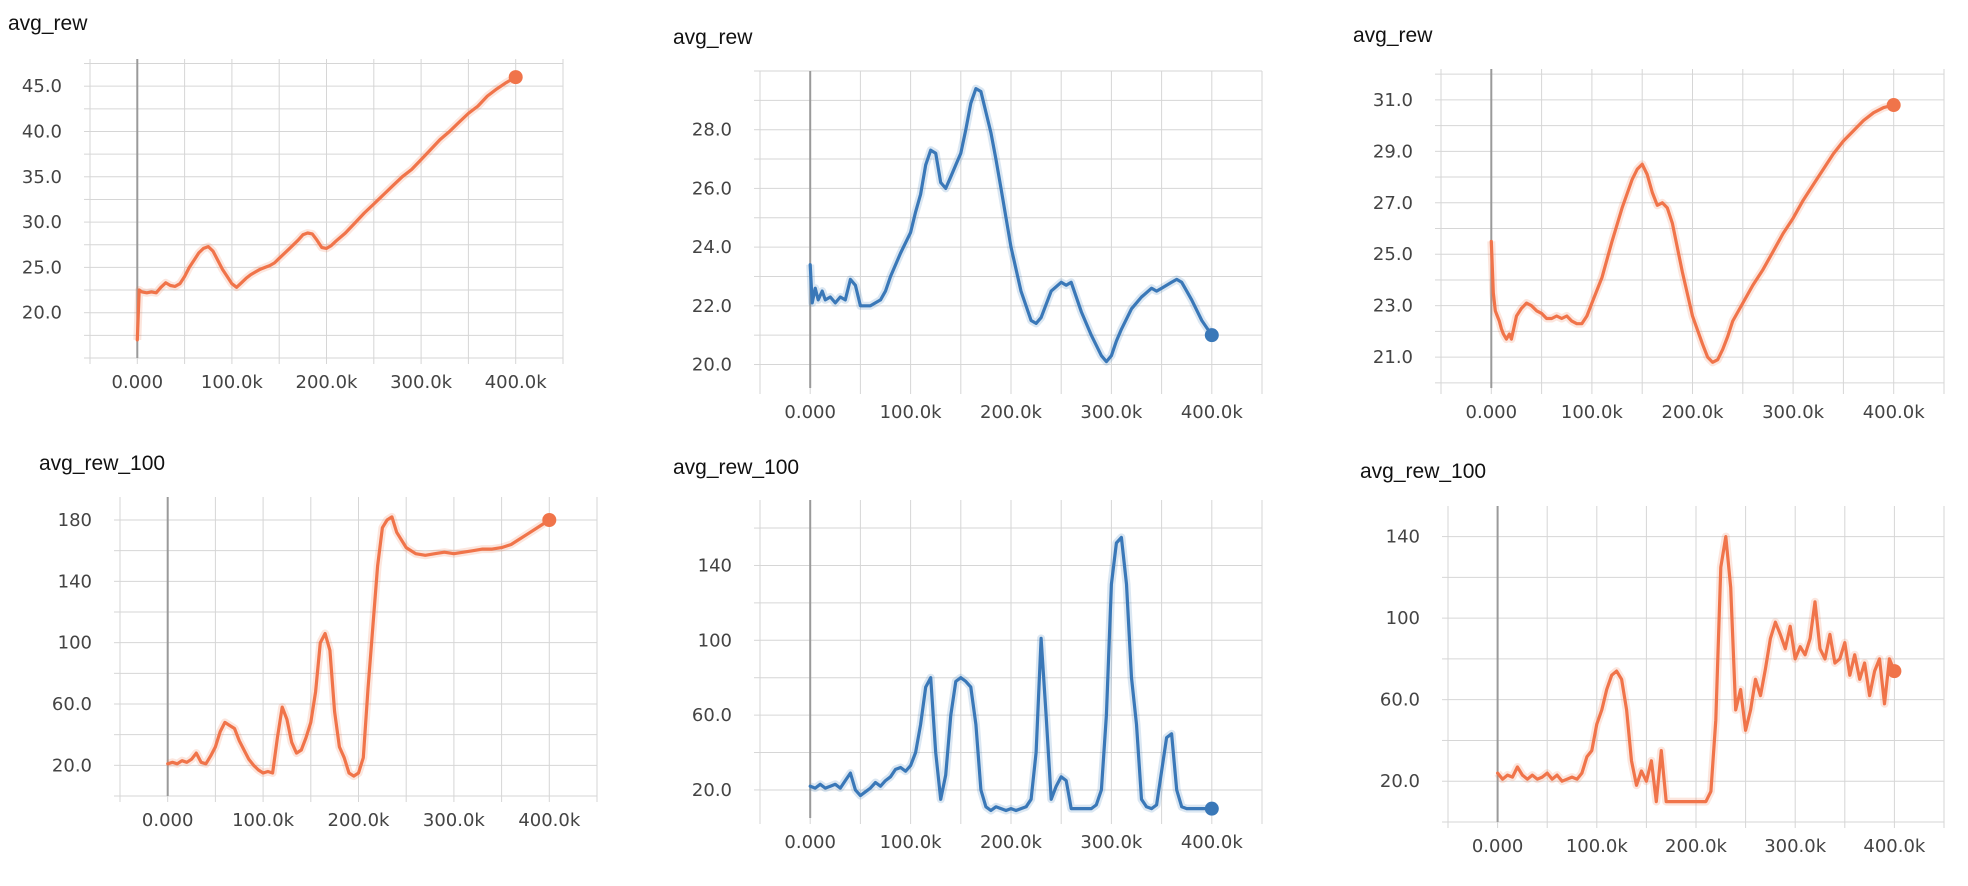 This screenshot has width=1968, height=886. What do you see at coordinates (42, 222) in the screenshot?
I see `y-tick-label: 30.0` at bounding box center [42, 222].